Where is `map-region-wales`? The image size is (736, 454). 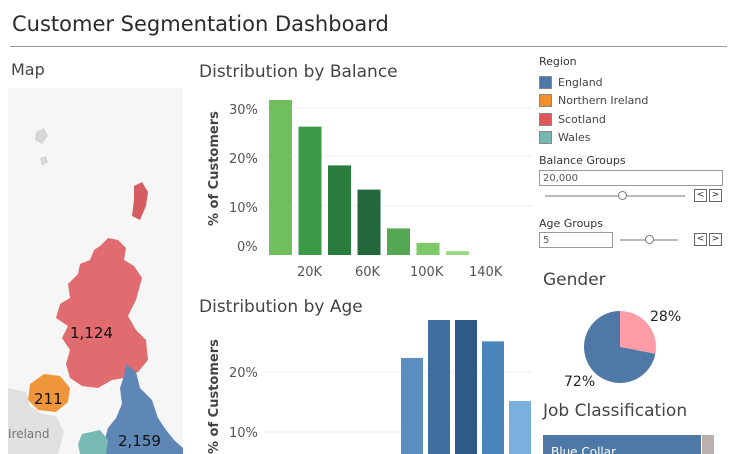 map-region-wales is located at coordinates (93, 442).